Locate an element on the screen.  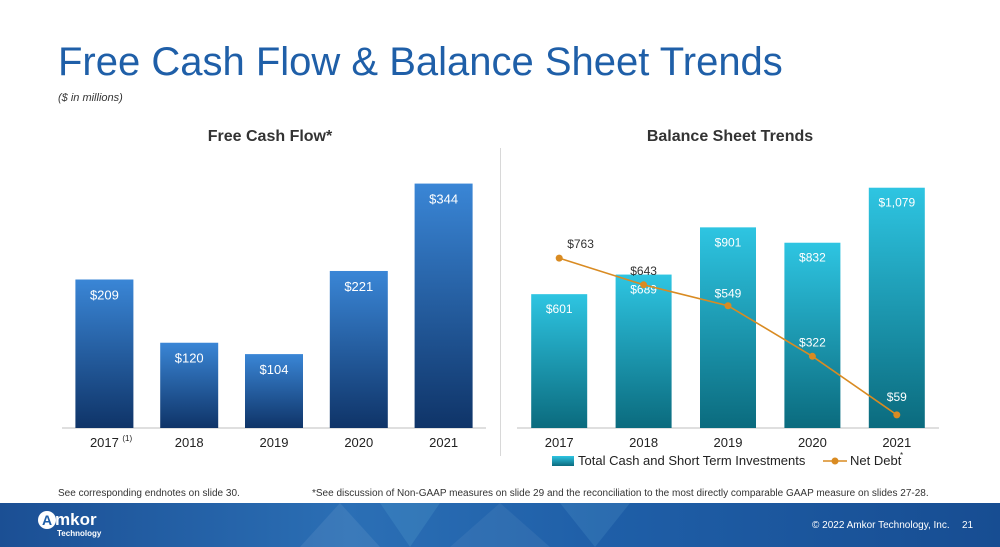
footer-bar is located at coordinates (500, 525).